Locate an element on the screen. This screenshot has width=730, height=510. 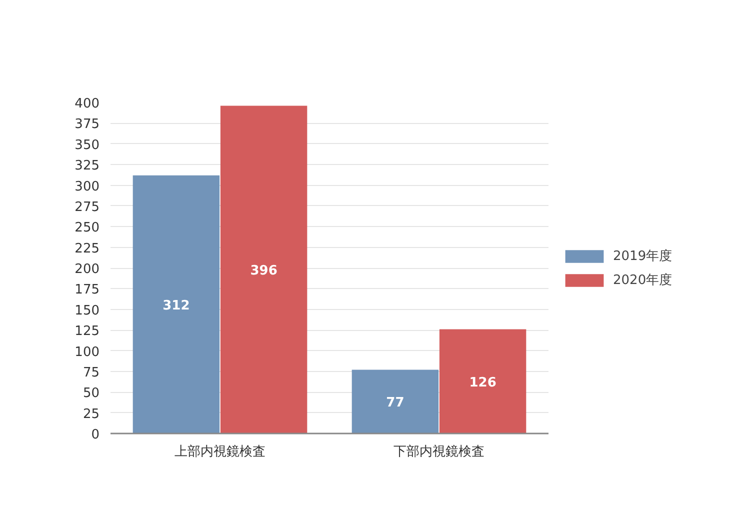
y-tick-label: 50 is located at coordinates (91, 394).